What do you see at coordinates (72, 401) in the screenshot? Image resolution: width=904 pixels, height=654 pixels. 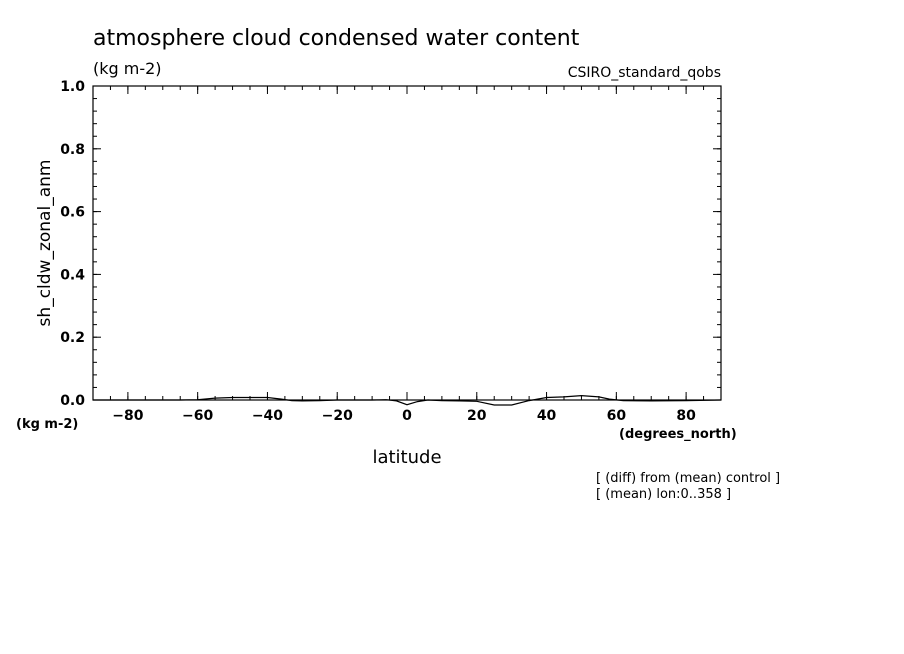 I see `y-tick-label: 0.0` at bounding box center [72, 401].